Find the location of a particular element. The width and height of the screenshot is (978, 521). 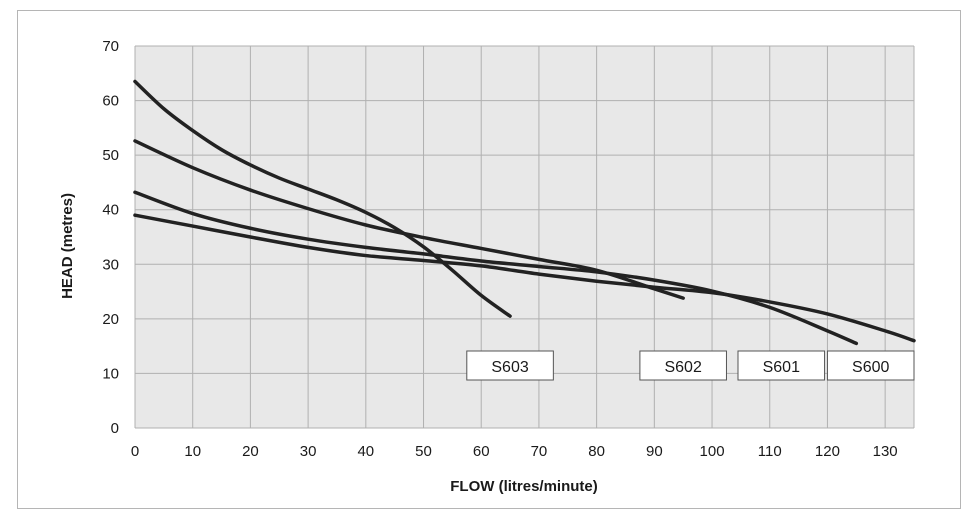

x-tick-label: 30 is located at coordinates (308, 451).